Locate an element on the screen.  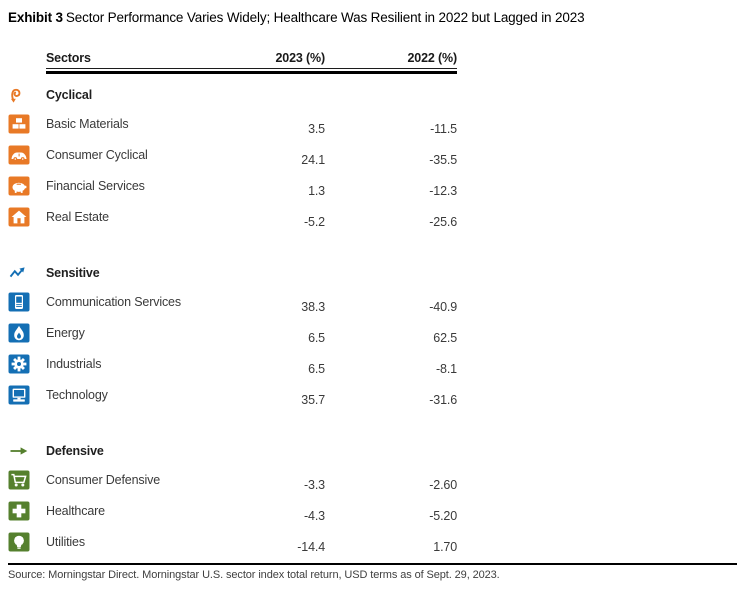
sector-name: Consumer Cyclical is located at coordinates (97, 154).